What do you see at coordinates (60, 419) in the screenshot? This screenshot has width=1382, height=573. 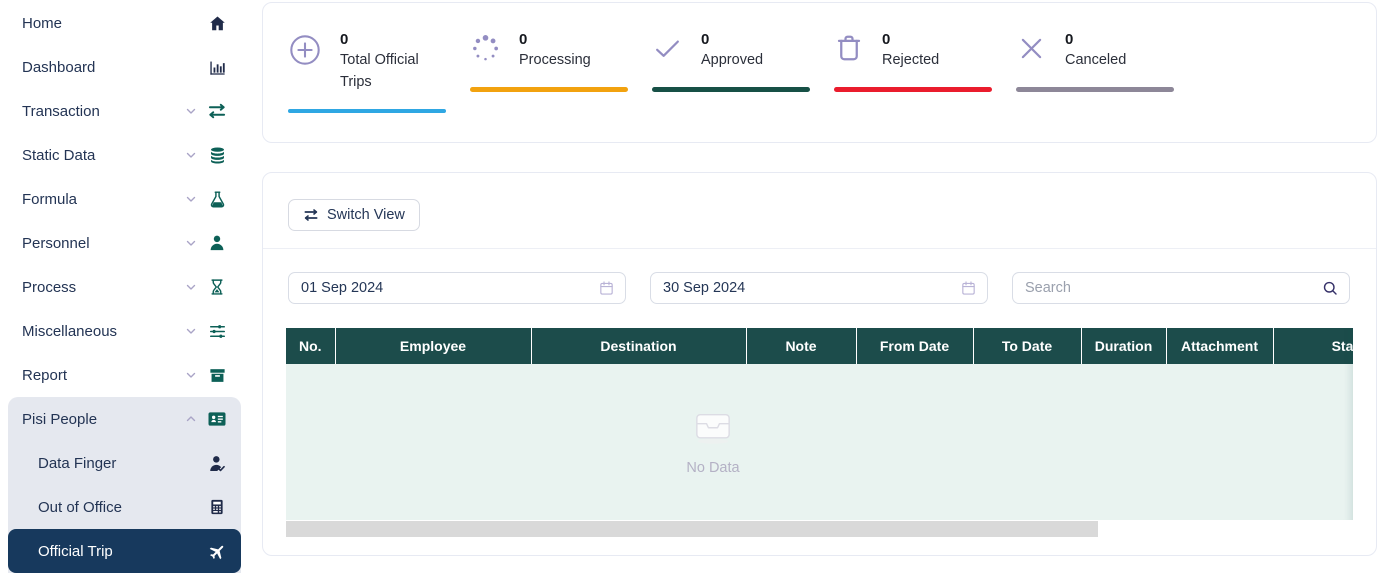 I see `sidebar-item-label: Pisi People` at bounding box center [60, 419].